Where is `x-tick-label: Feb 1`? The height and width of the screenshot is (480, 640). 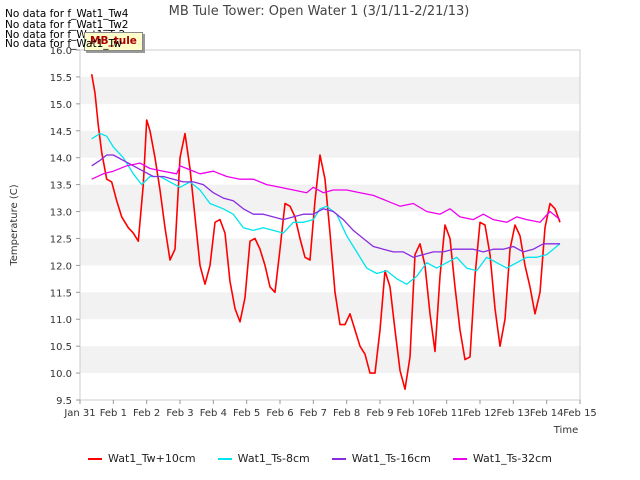 x-tick-label: Feb 1 is located at coordinates (113, 413).